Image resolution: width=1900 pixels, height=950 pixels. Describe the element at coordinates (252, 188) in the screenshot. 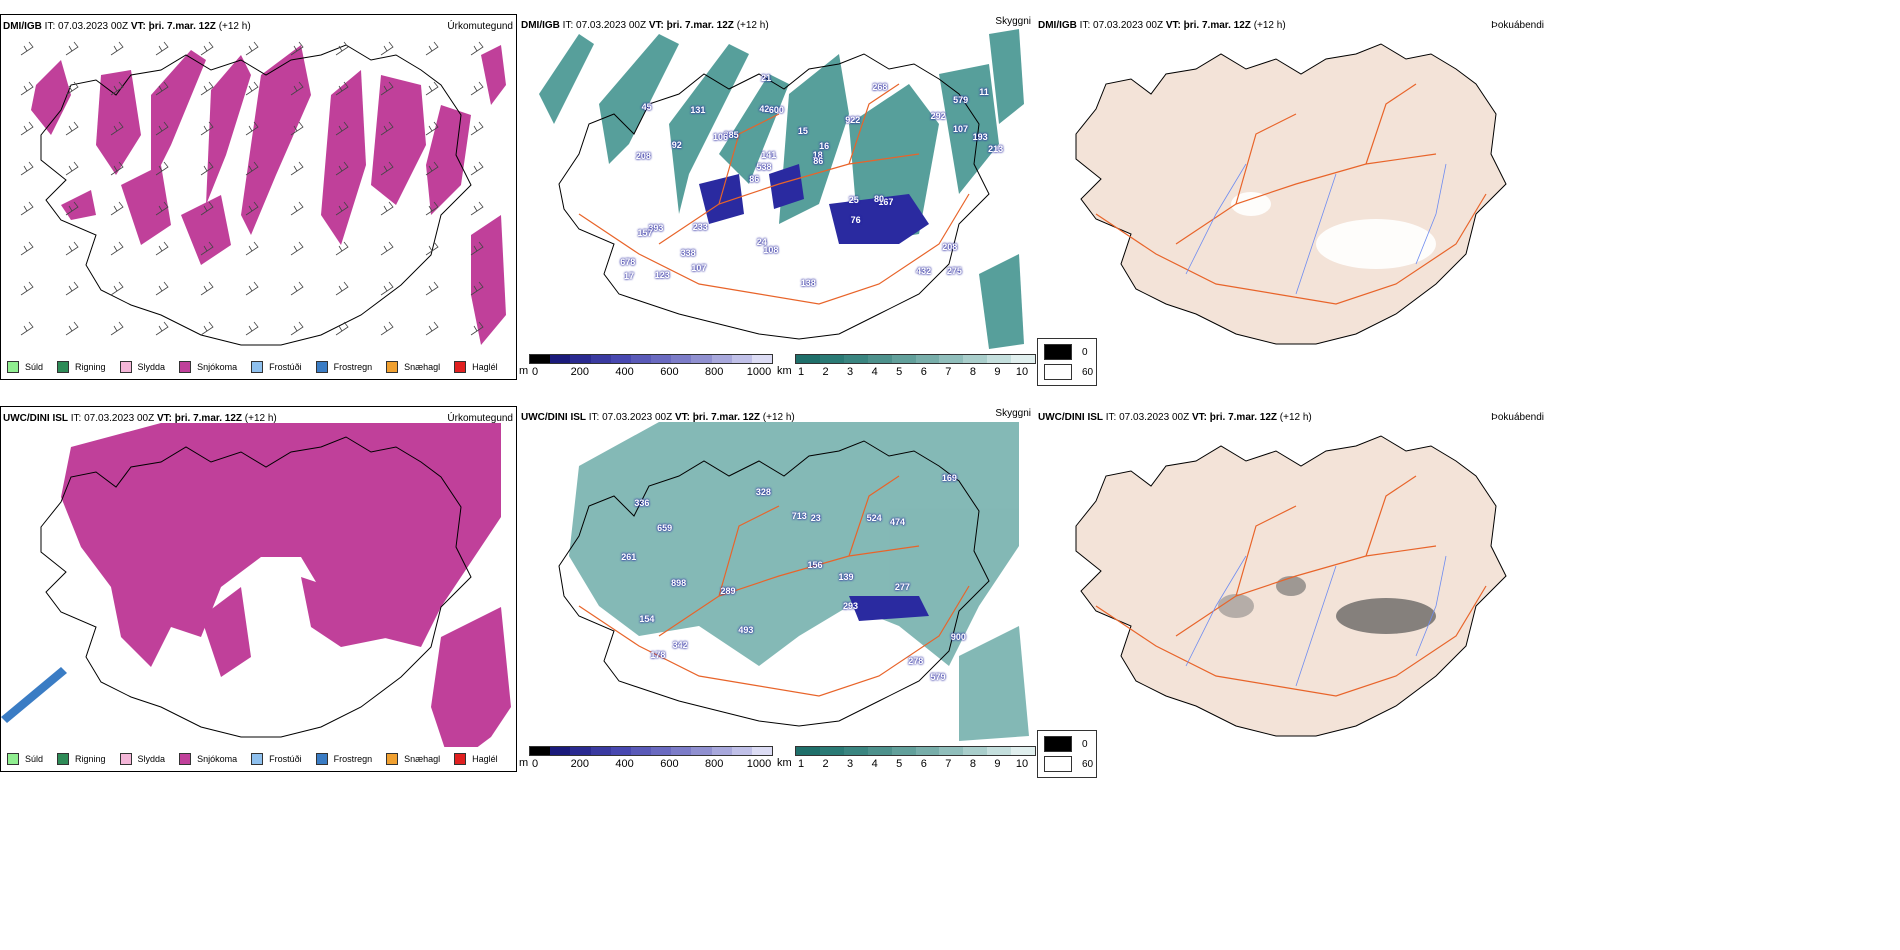

I see `wind-barbs-top` at that location.